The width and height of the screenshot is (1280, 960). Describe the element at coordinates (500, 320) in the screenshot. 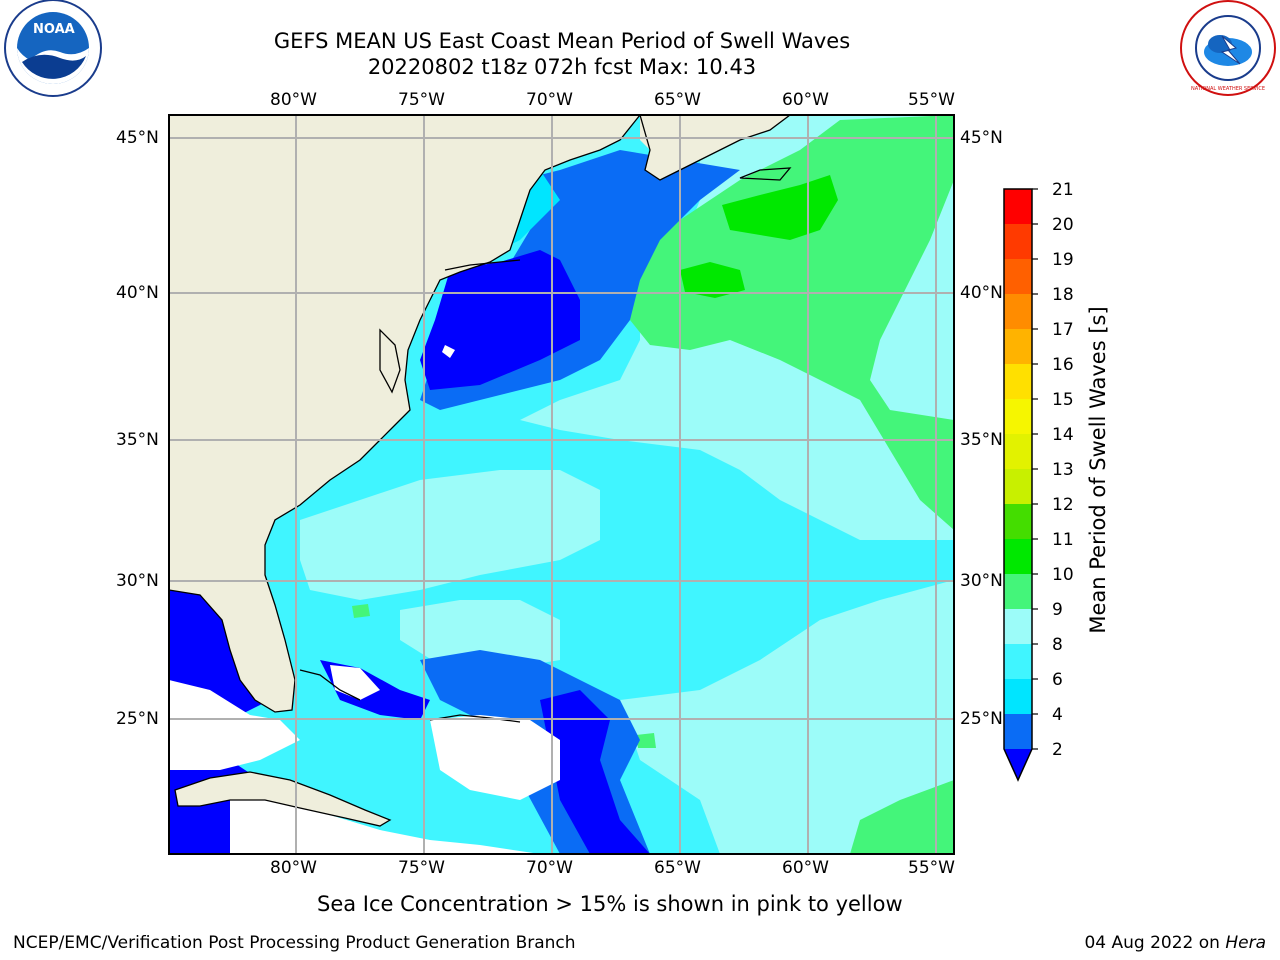

I see `swell-region-under2-midatlantic` at that location.